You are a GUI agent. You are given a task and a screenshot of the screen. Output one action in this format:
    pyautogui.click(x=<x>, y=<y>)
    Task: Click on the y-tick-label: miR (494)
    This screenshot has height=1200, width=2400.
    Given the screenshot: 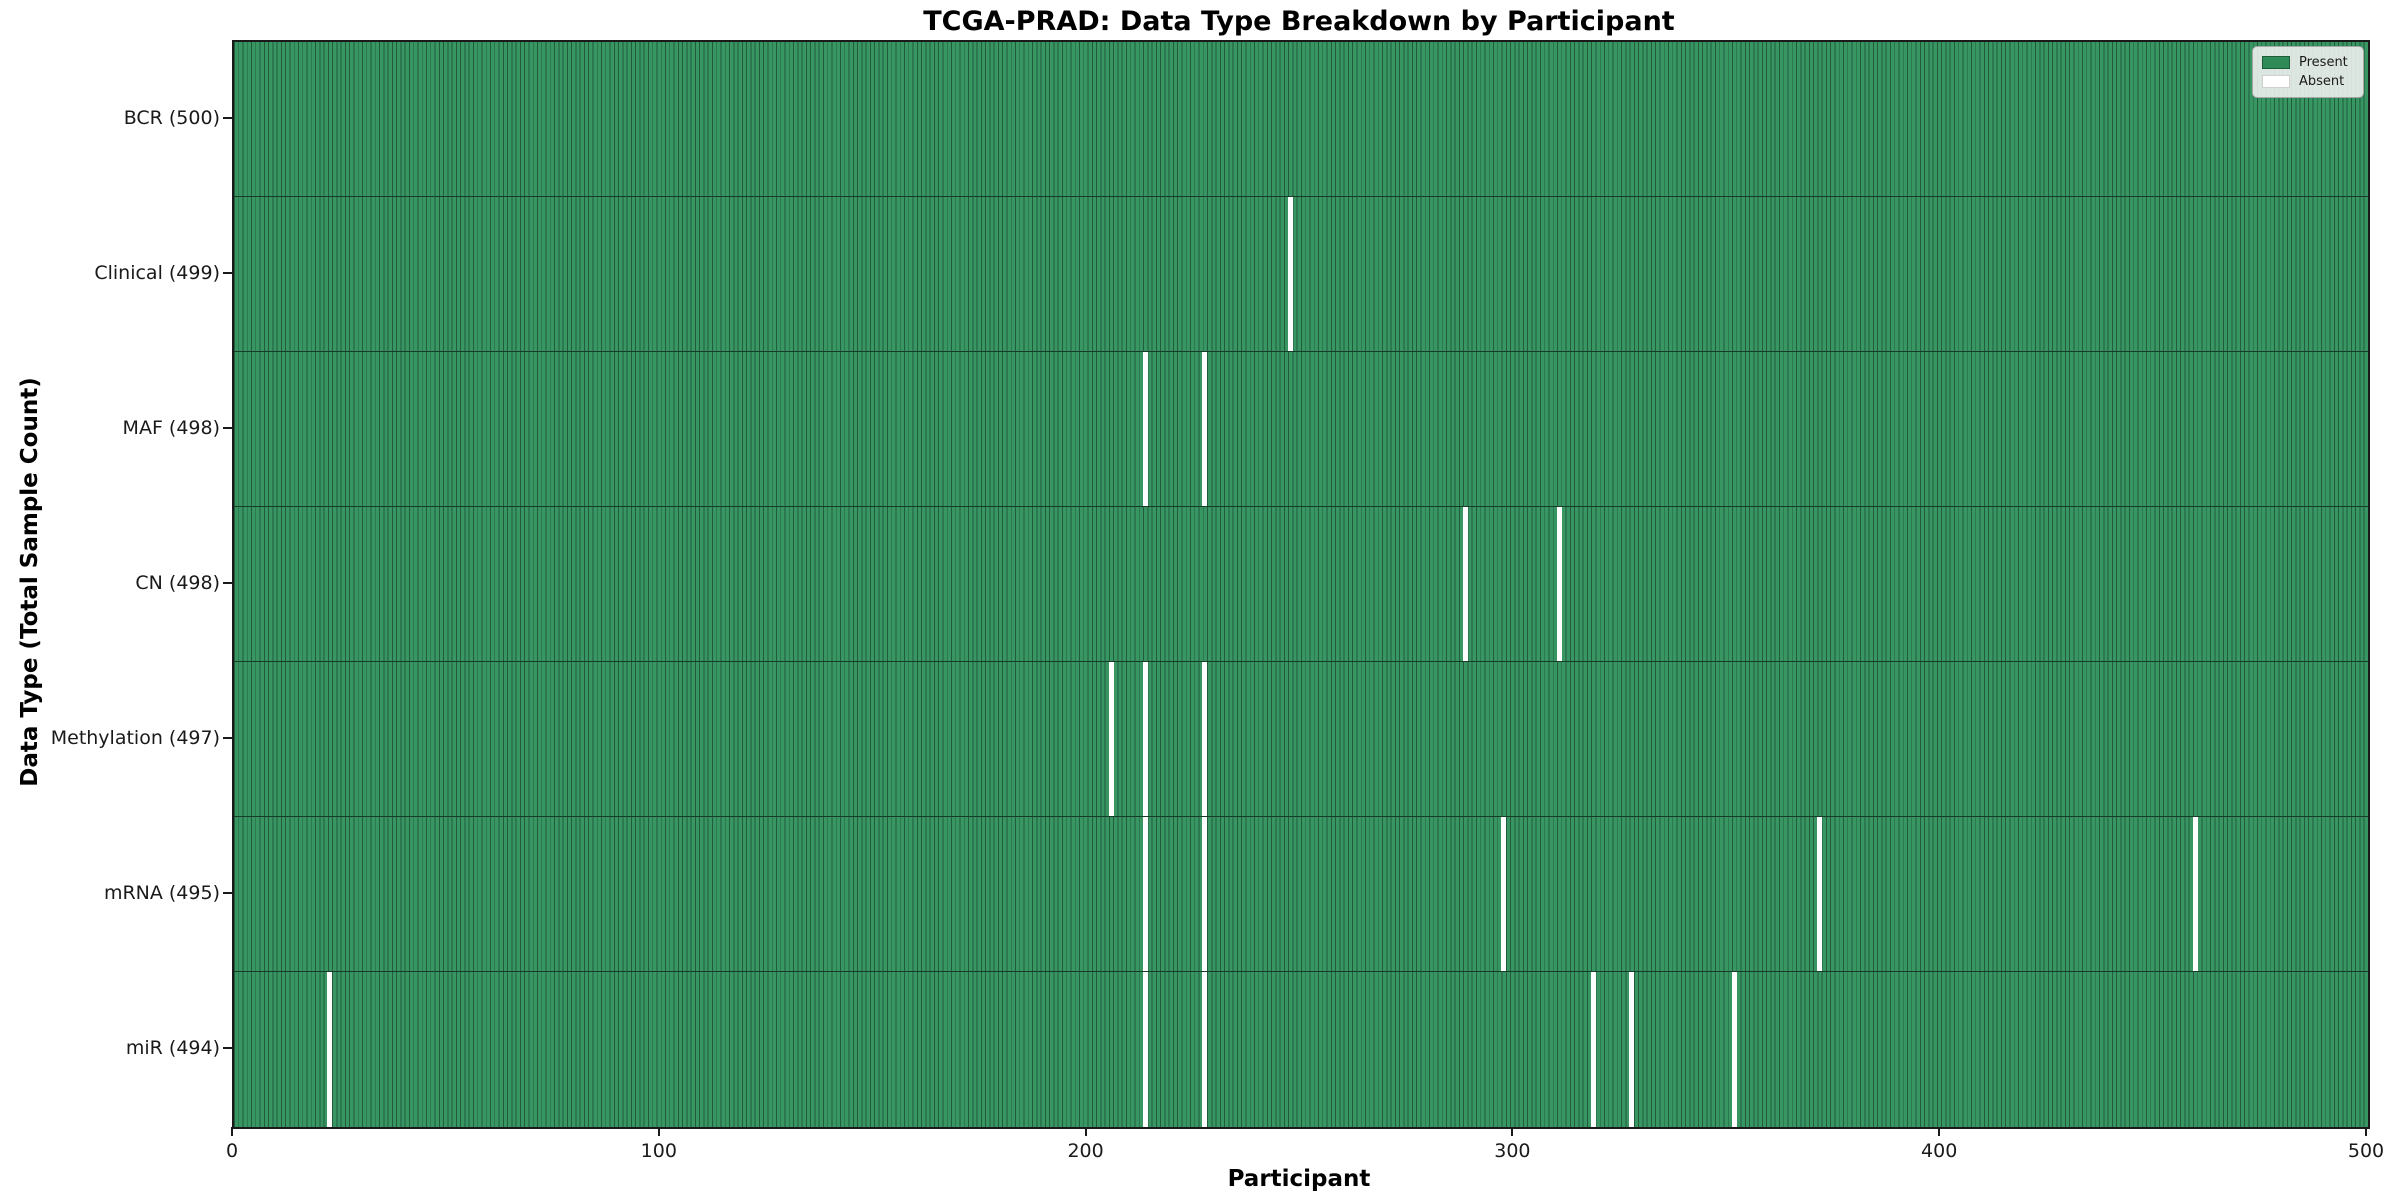 What is the action you would take?
    pyautogui.click(x=172, y=1047)
    